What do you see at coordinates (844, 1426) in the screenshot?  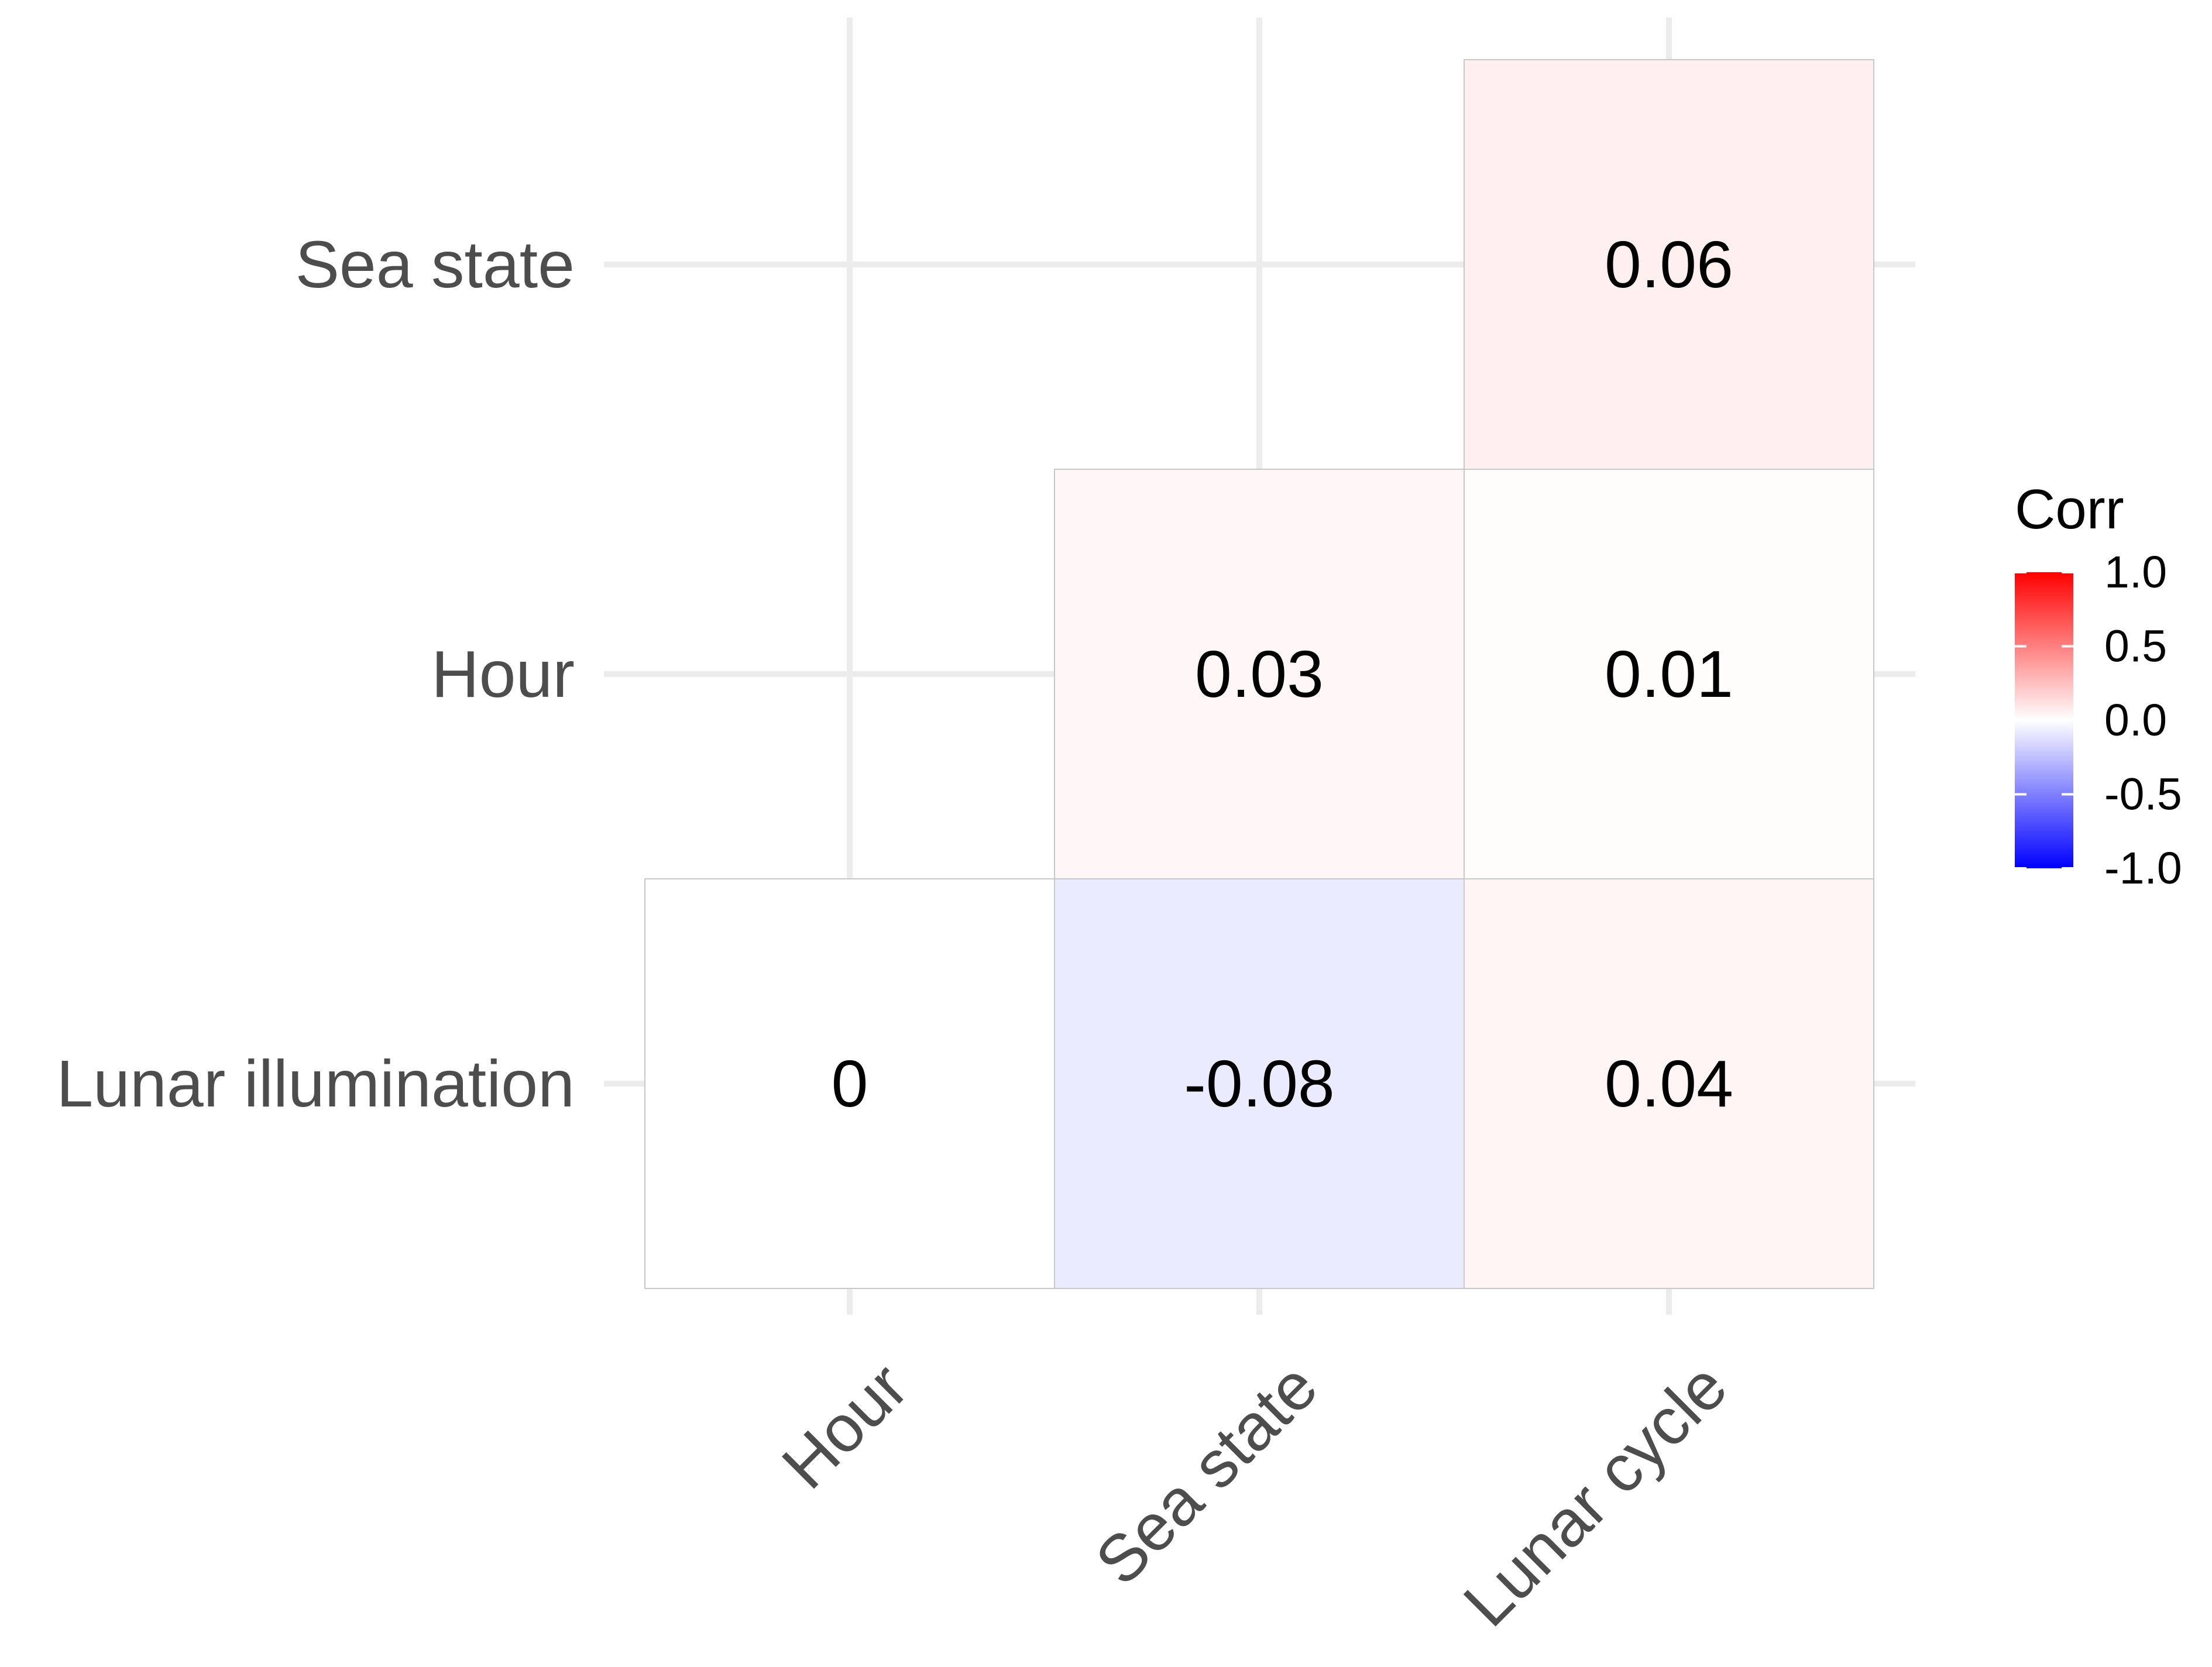 I see `x-tick-label: Hour` at bounding box center [844, 1426].